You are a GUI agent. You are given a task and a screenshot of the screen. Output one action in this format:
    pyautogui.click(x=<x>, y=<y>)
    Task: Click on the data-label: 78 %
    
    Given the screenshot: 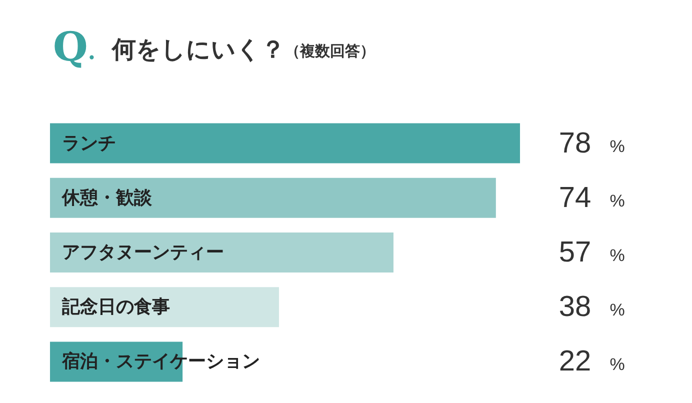 What is the action you would take?
    pyautogui.click(x=591, y=143)
    